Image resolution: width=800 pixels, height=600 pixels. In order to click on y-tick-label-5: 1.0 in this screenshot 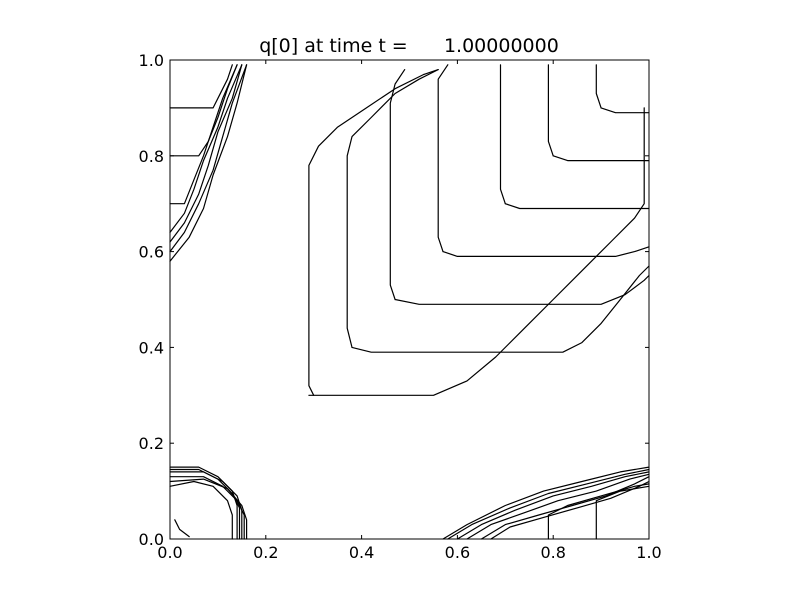, I will do `click(151, 60)`.